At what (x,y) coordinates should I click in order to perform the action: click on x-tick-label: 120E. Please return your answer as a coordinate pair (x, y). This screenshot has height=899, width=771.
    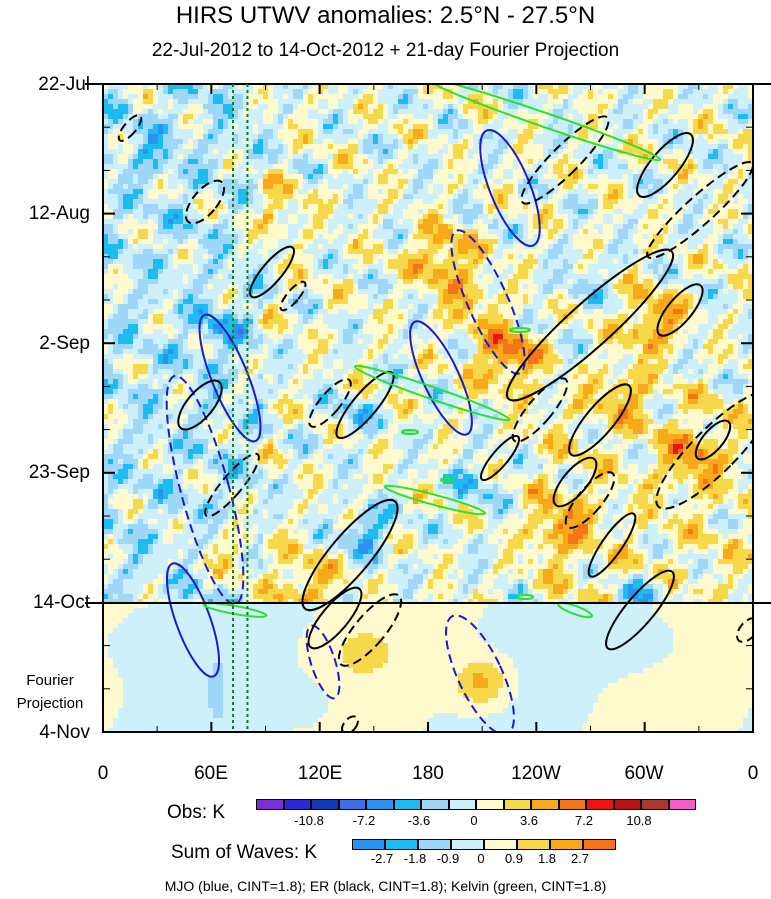
    Looking at the image, I should click on (320, 773).